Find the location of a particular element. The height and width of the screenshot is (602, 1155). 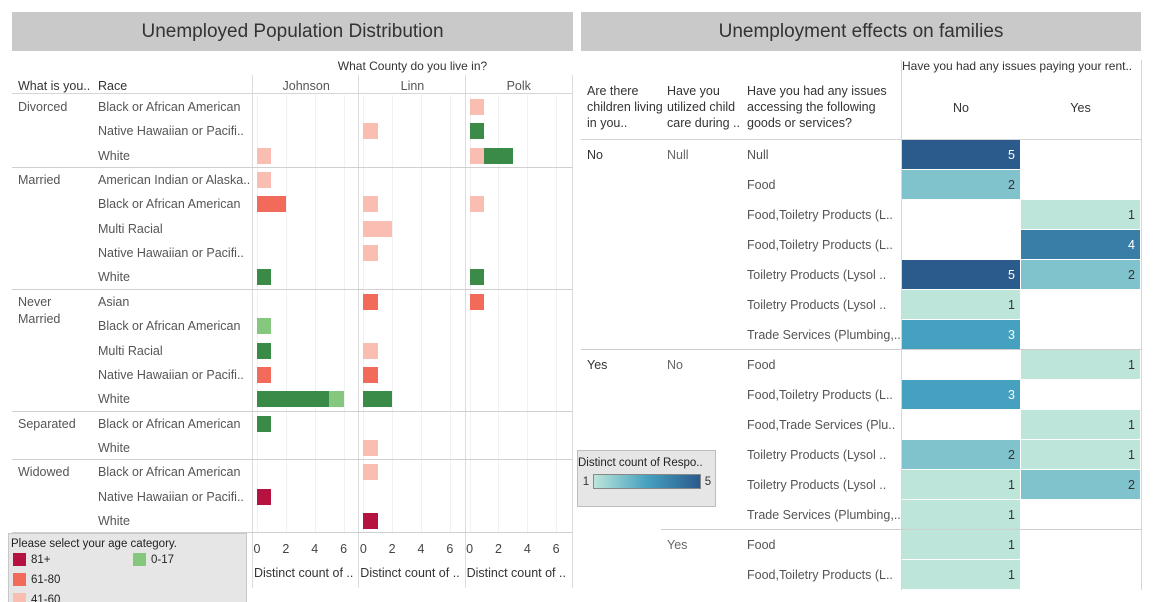

legend-label: 0-17 is located at coordinates (163, 560).